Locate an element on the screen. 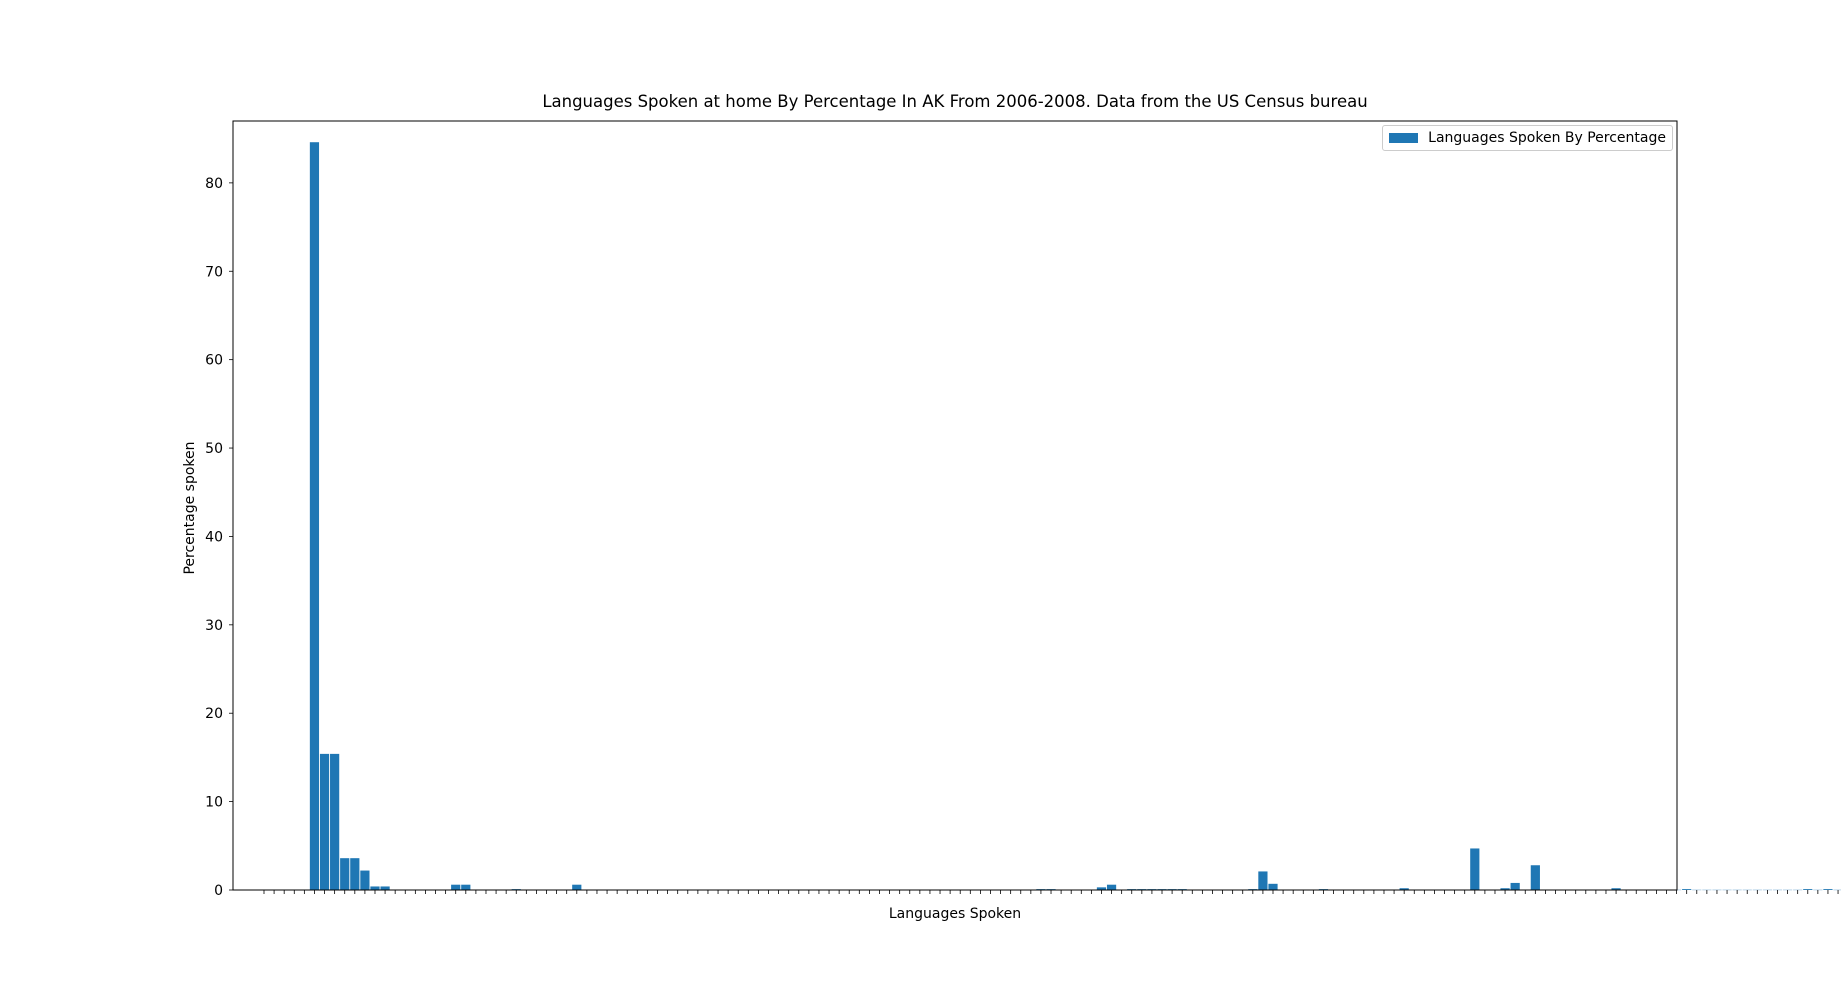  legend: Languages Spoken By Percentage is located at coordinates (1527, 138).